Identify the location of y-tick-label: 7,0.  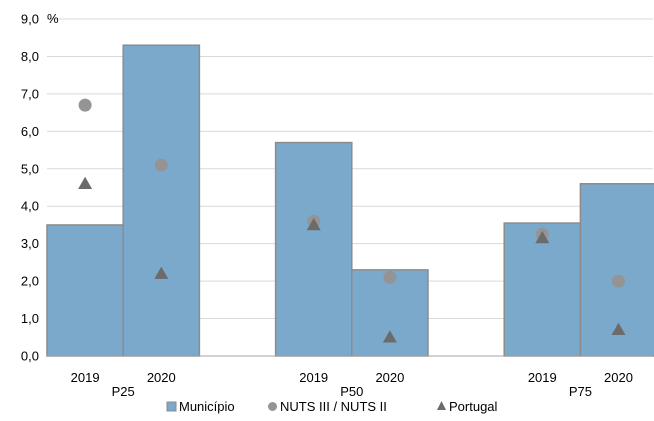
(30, 93).